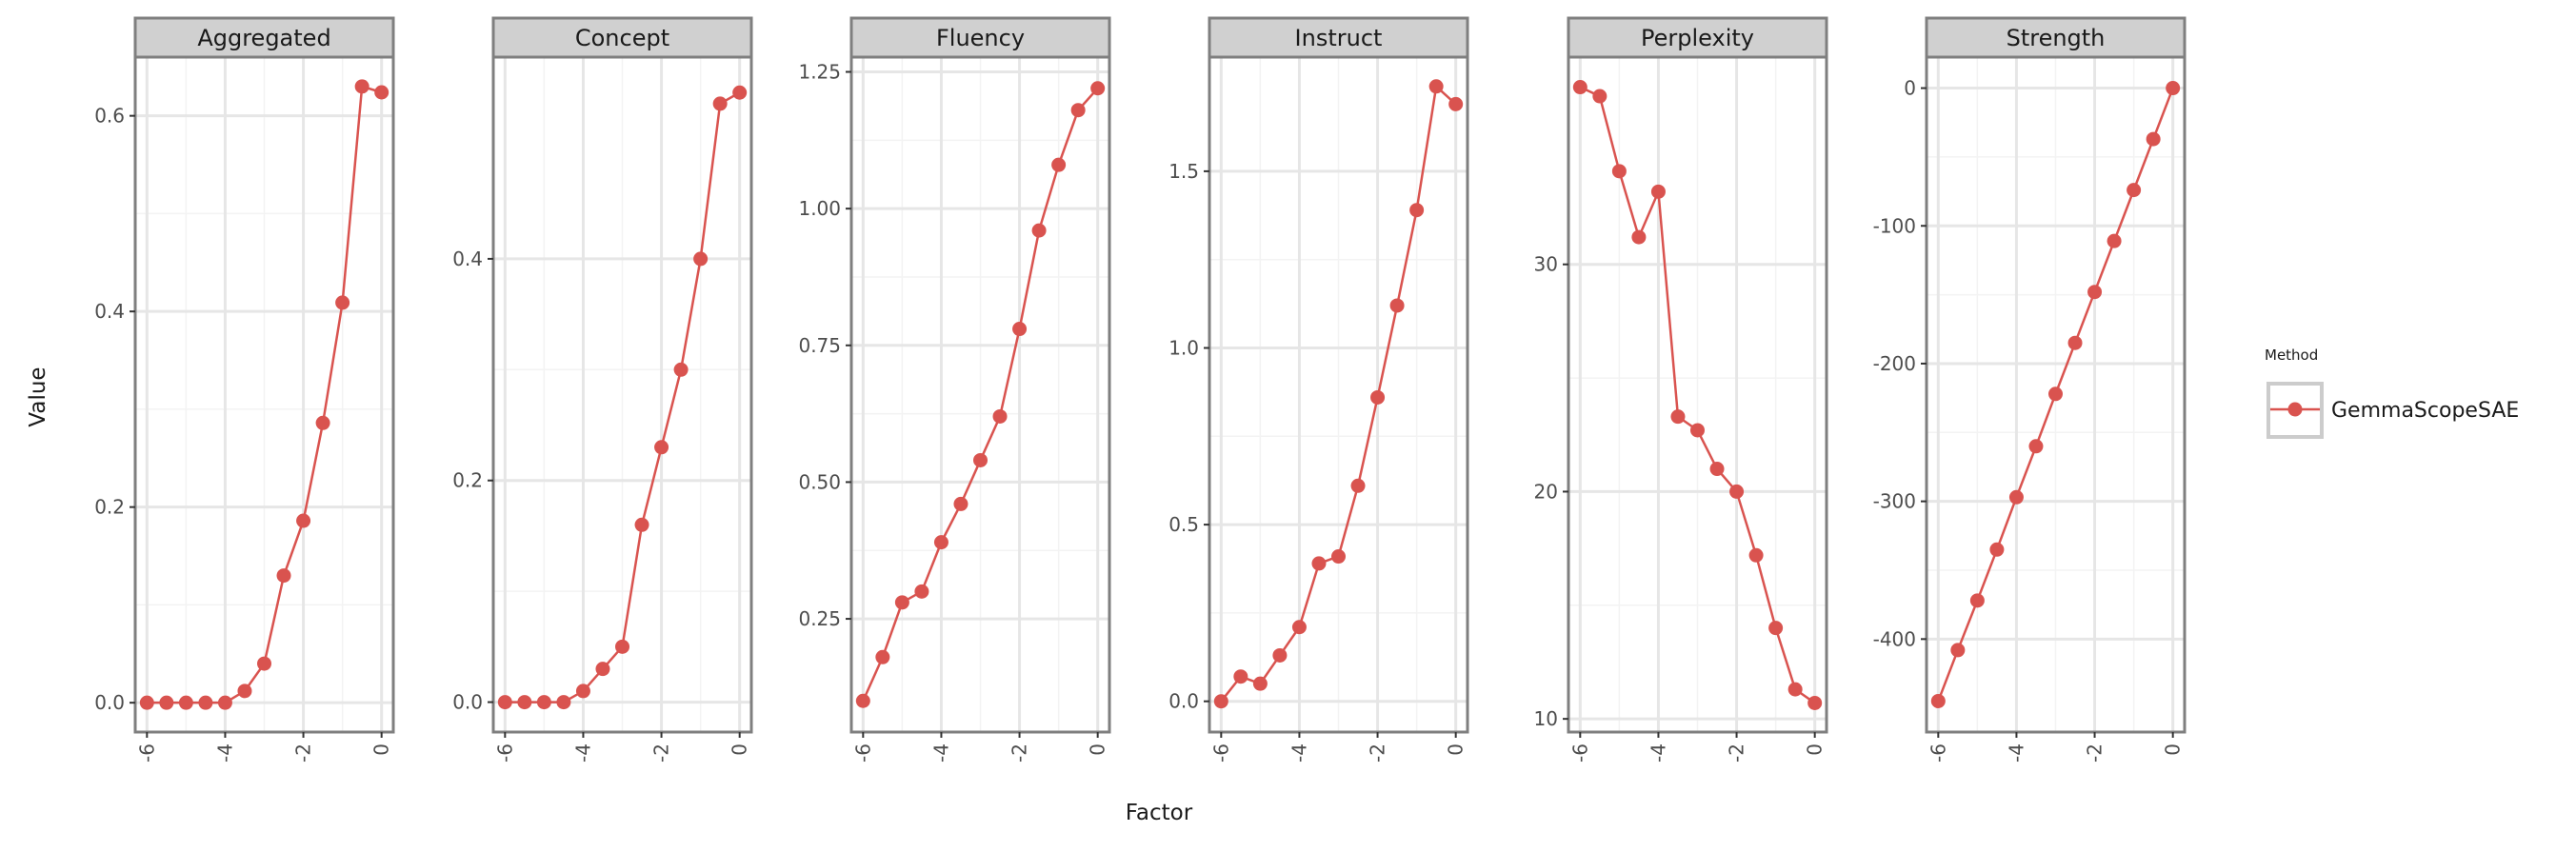 The image size is (2576, 852). Describe the element at coordinates (1318, 389) in the screenshot. I see `panel-instruct: Instruct 0.0 0.5 1.0 1.5 -6 -4 -2 0` at that location.